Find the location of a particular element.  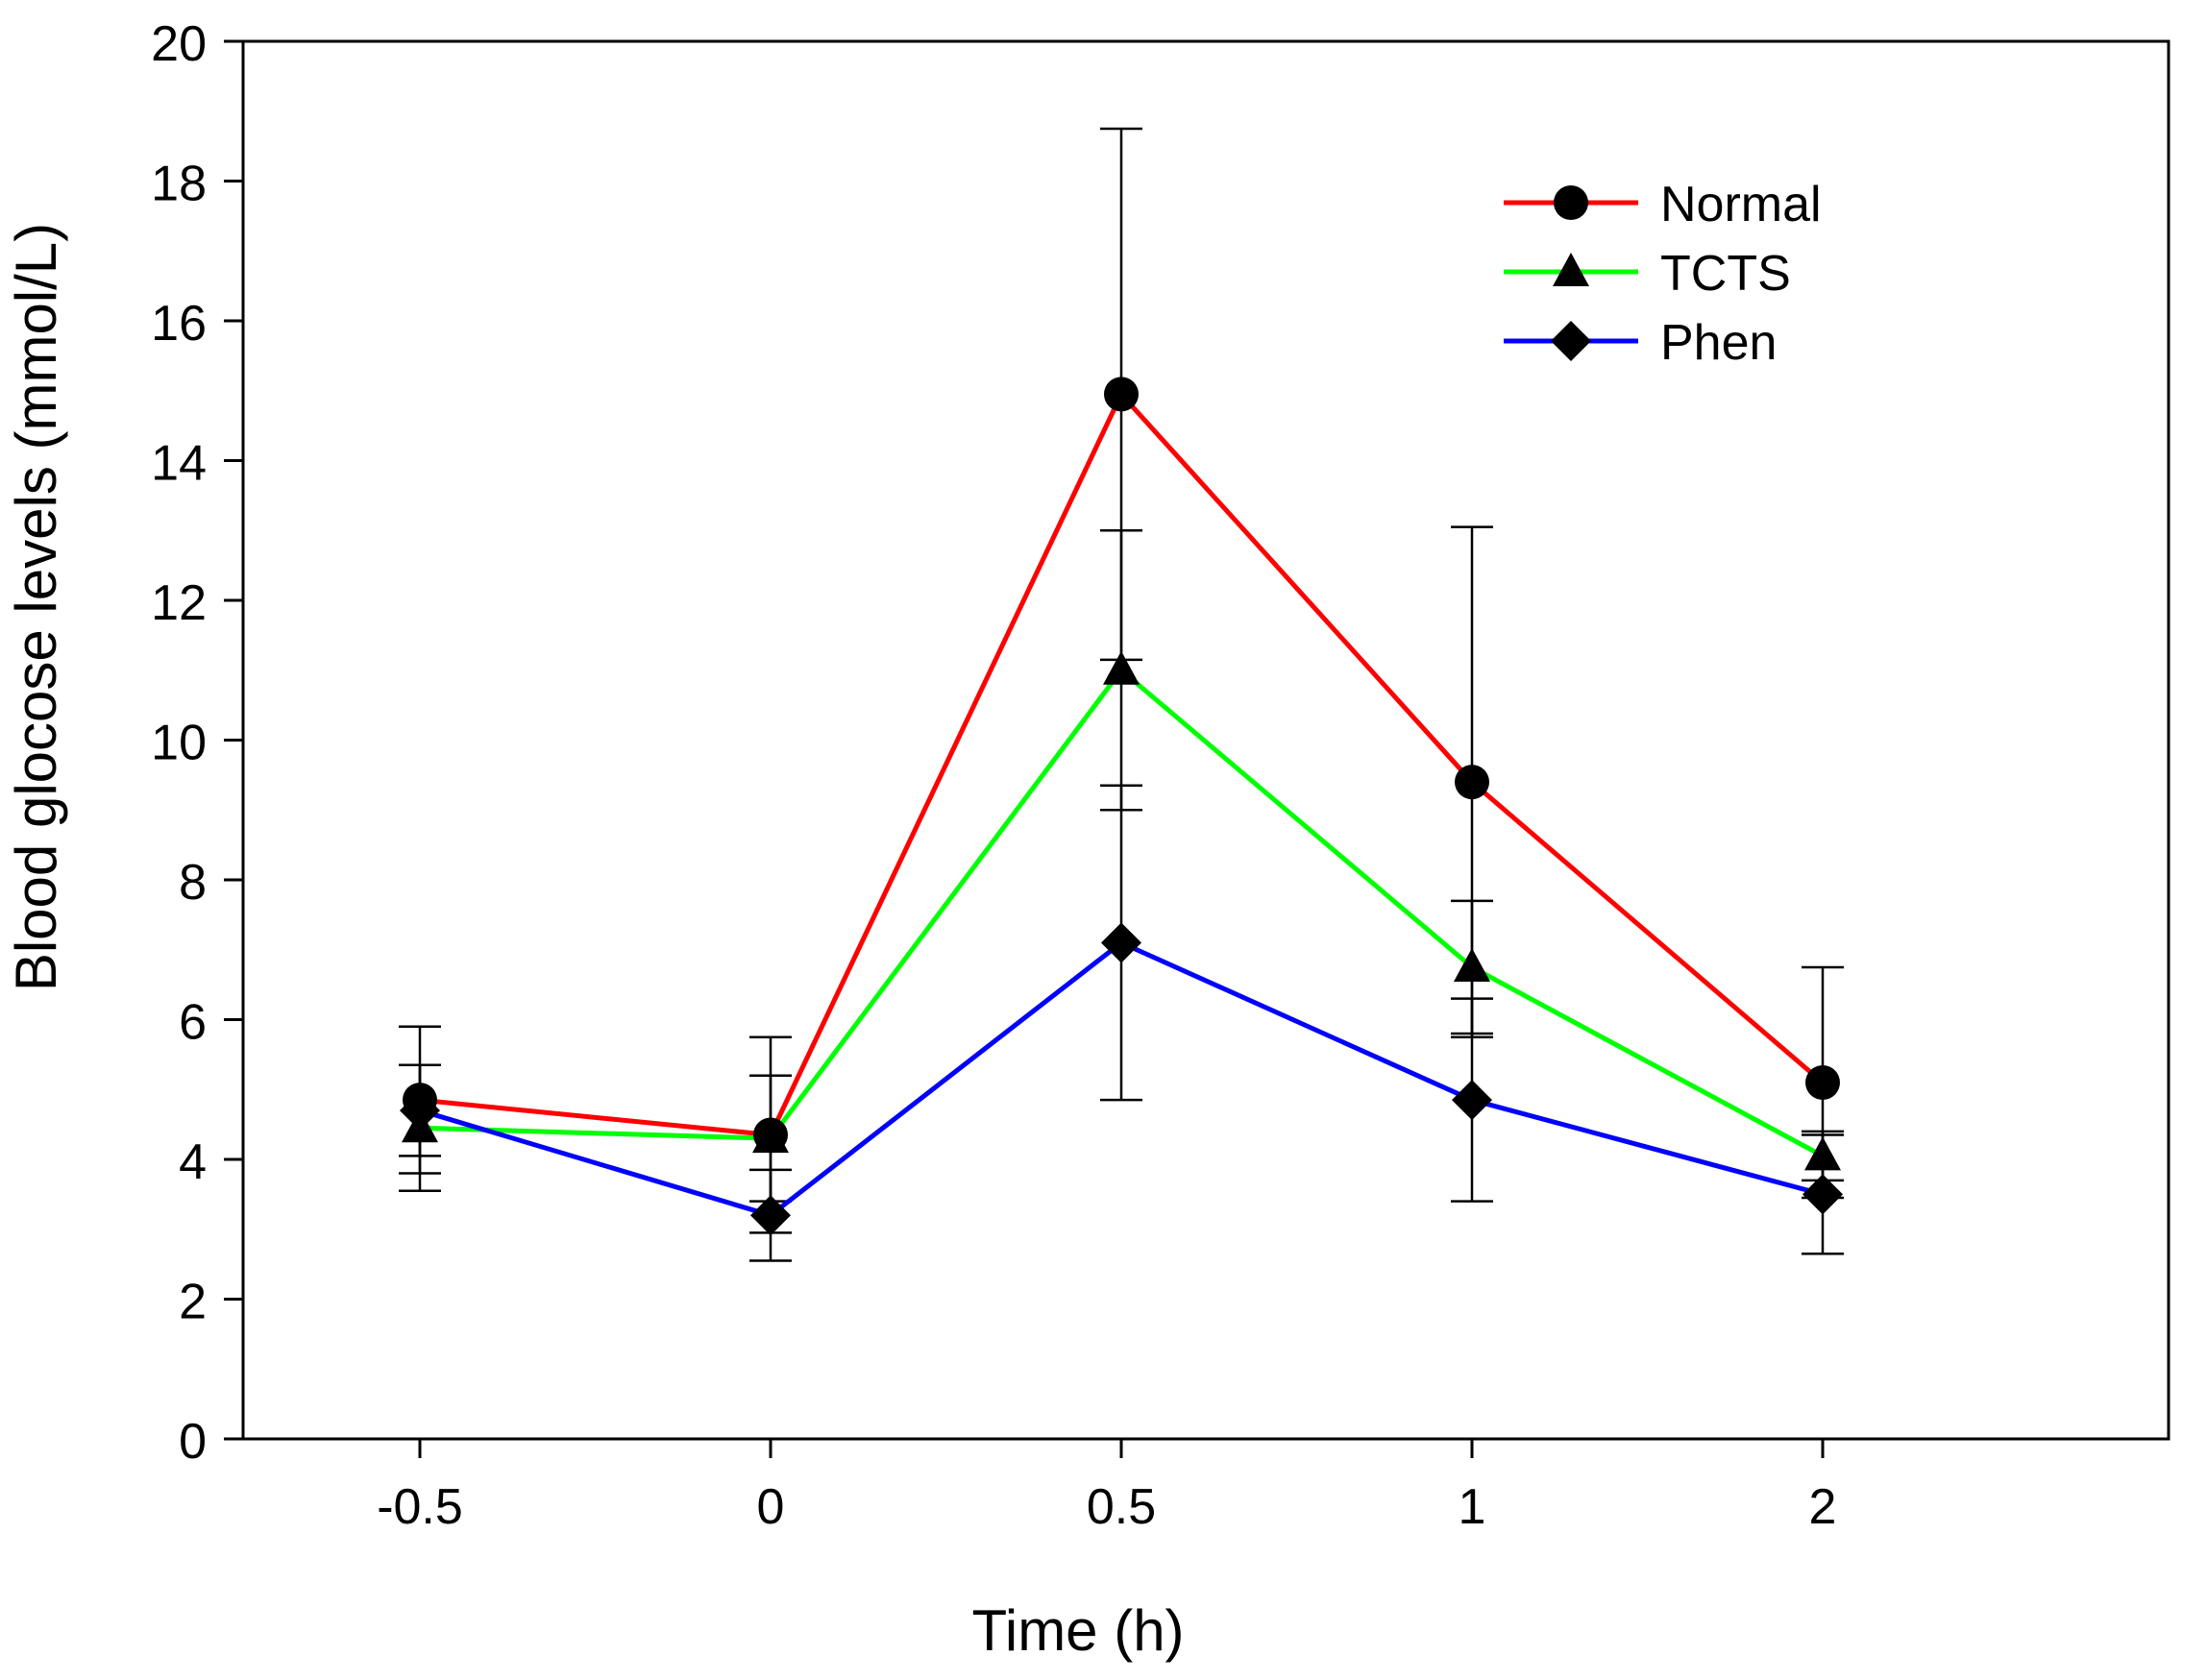

x-tick-label: 0.5 is located at coordinates (1121, 1507).